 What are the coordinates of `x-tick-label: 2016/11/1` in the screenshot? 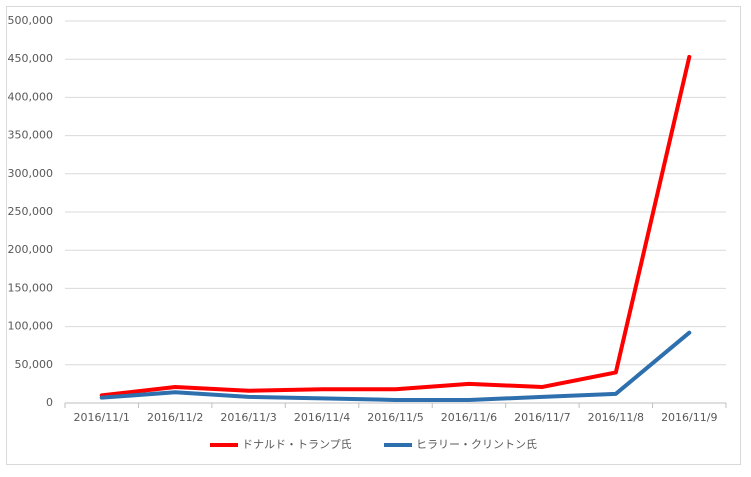 It's located at (102, 417).